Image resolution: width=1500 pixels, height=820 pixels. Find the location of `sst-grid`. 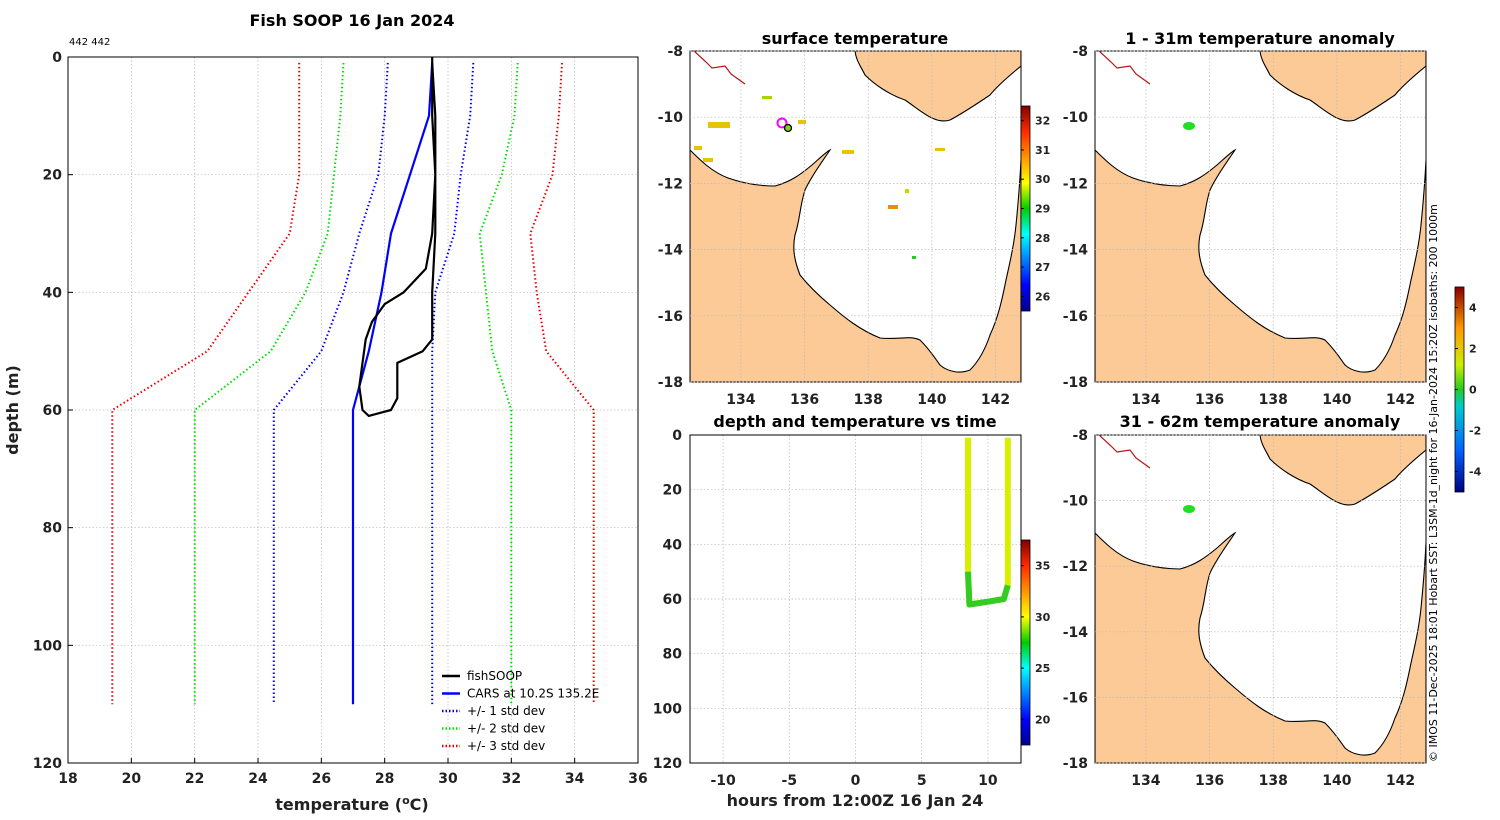

sst-grid is located at coordinates (855, 216).